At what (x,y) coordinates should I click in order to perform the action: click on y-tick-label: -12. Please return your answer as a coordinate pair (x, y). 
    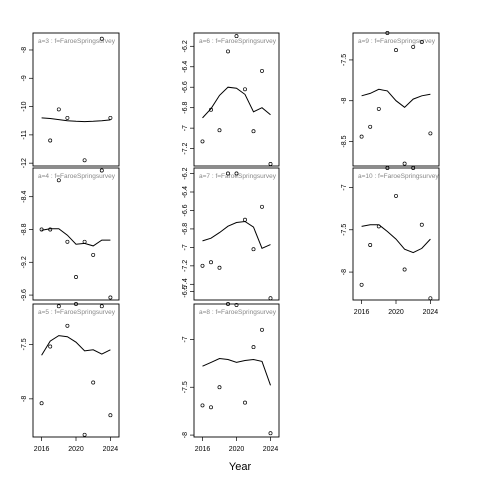
    Looking at the image, I should click on (24, 163).